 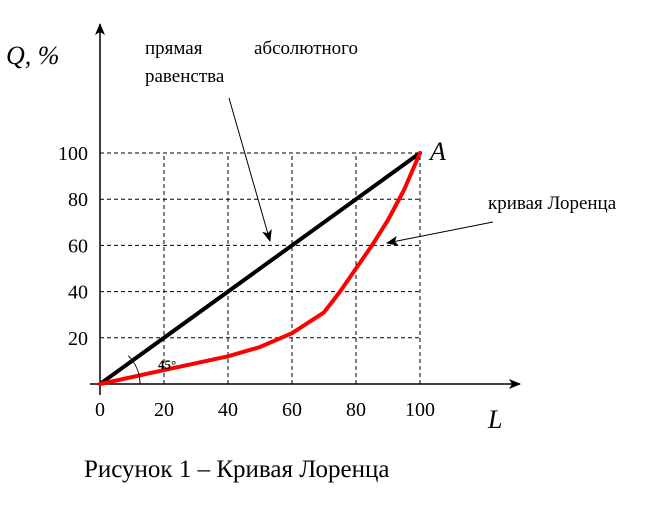 What do you see at coordinates (78, 246) in the screenshot?
I see `y-tick-label: 60` at bounding box center [78, 246].